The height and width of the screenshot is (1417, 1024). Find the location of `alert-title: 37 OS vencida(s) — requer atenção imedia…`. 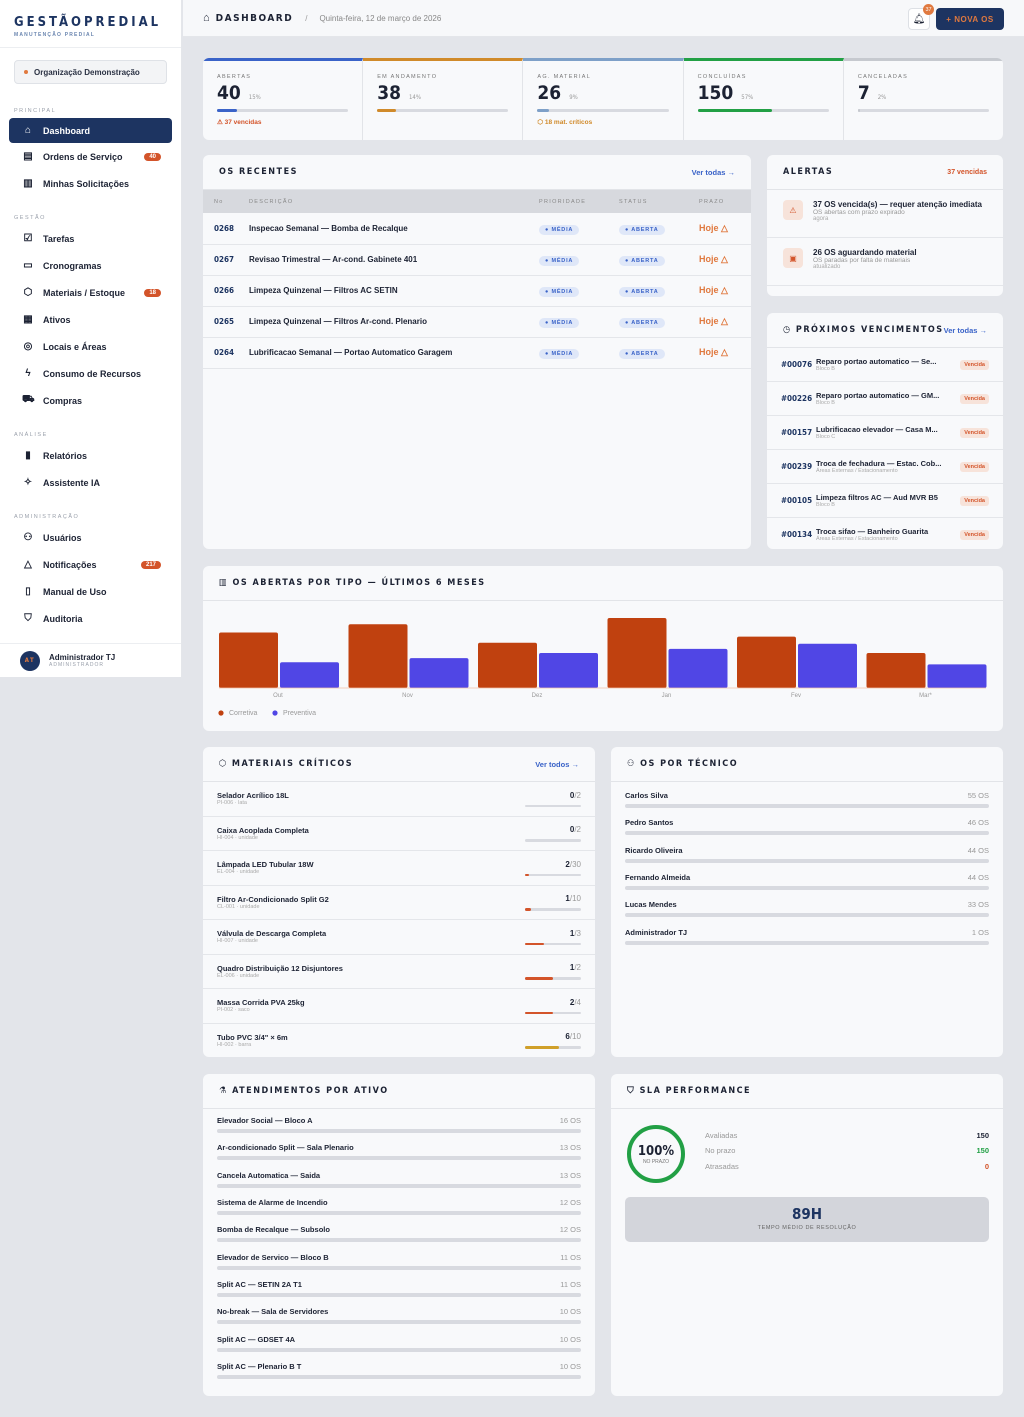

alert-title: 37 OS vencida(s) — requer atenção imedia… is located at coordinates (897, 204).